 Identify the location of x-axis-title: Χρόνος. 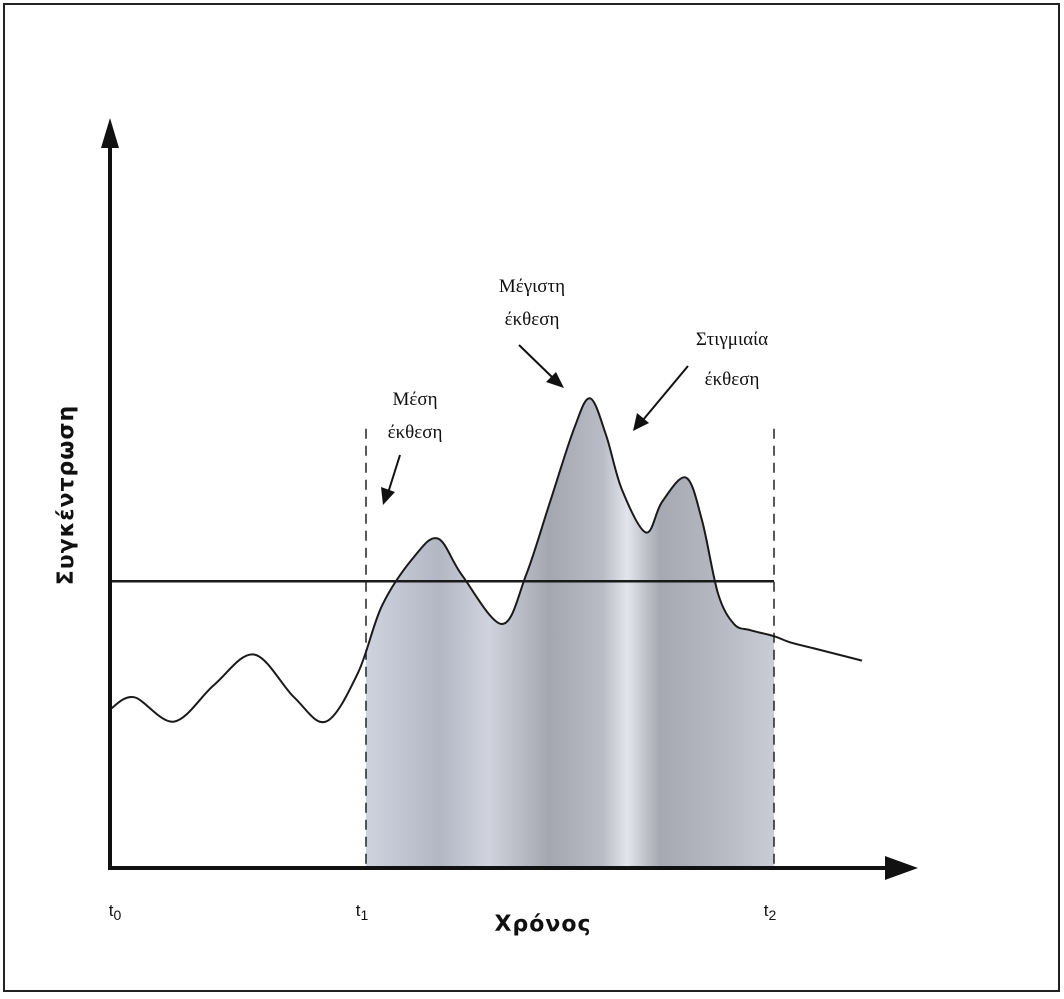
(543, 924).